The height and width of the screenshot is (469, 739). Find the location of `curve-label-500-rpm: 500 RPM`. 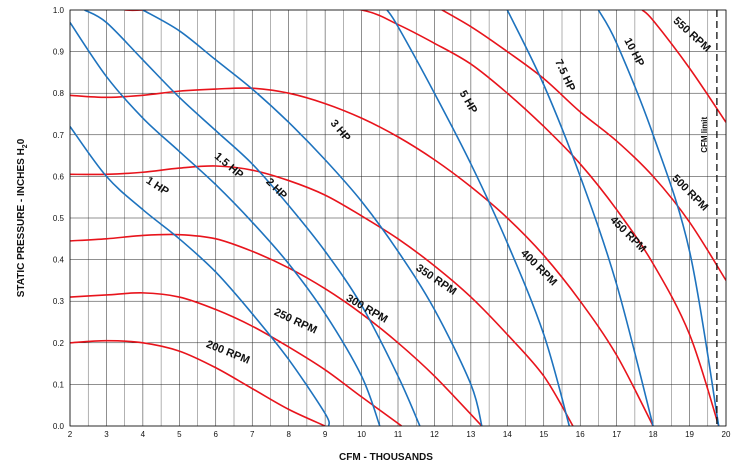

curve-label-500-rpm: 500 RPM is located at coordinates (689, 193).